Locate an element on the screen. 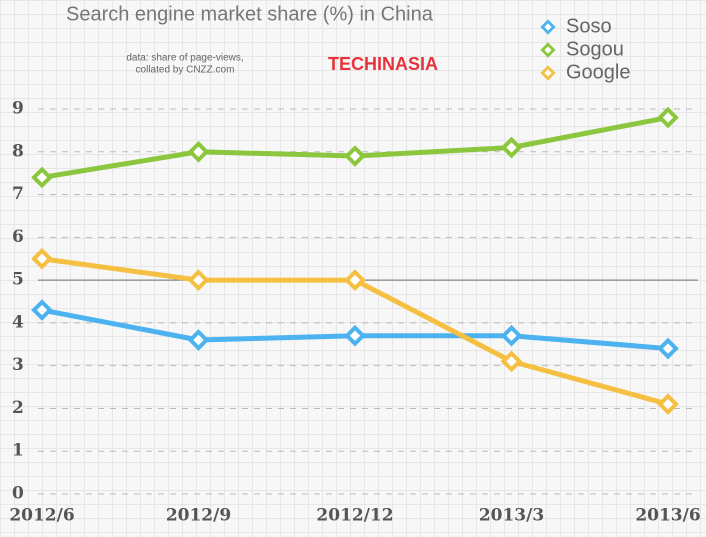 Image resolution: width=706 pixels, height=537 pixels. logo: TECHINASIA is located at coordinates (383, 64).